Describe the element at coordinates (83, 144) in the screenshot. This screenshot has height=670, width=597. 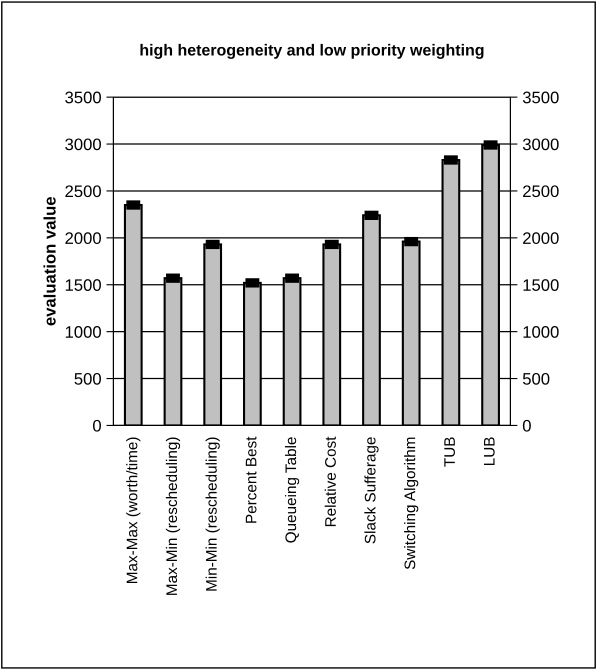
I see `y-tick-label: 3000` at that location.